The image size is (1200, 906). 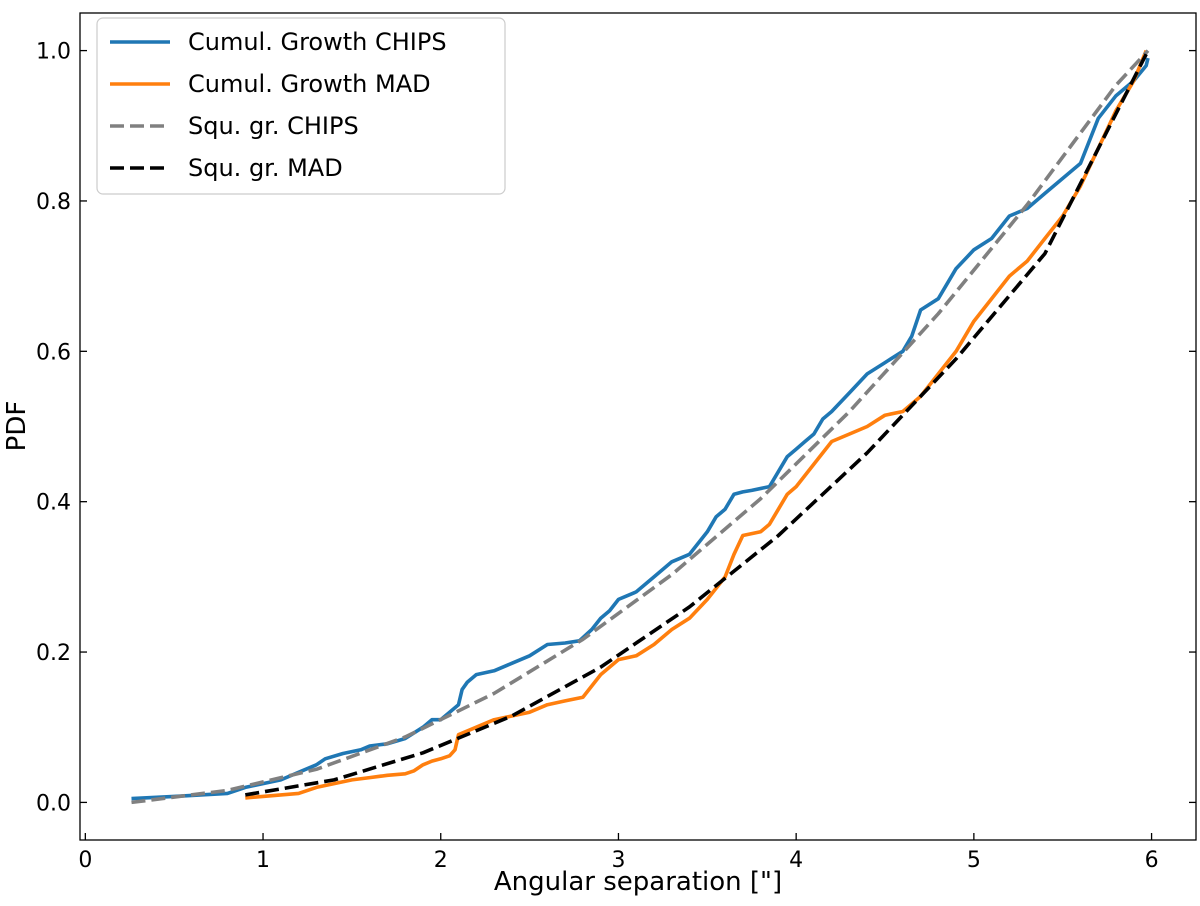 What do you see at coordinates (17, 426) in the screenshot?
I see `y-axis-label: PDF` at bounding box center [17, 426].